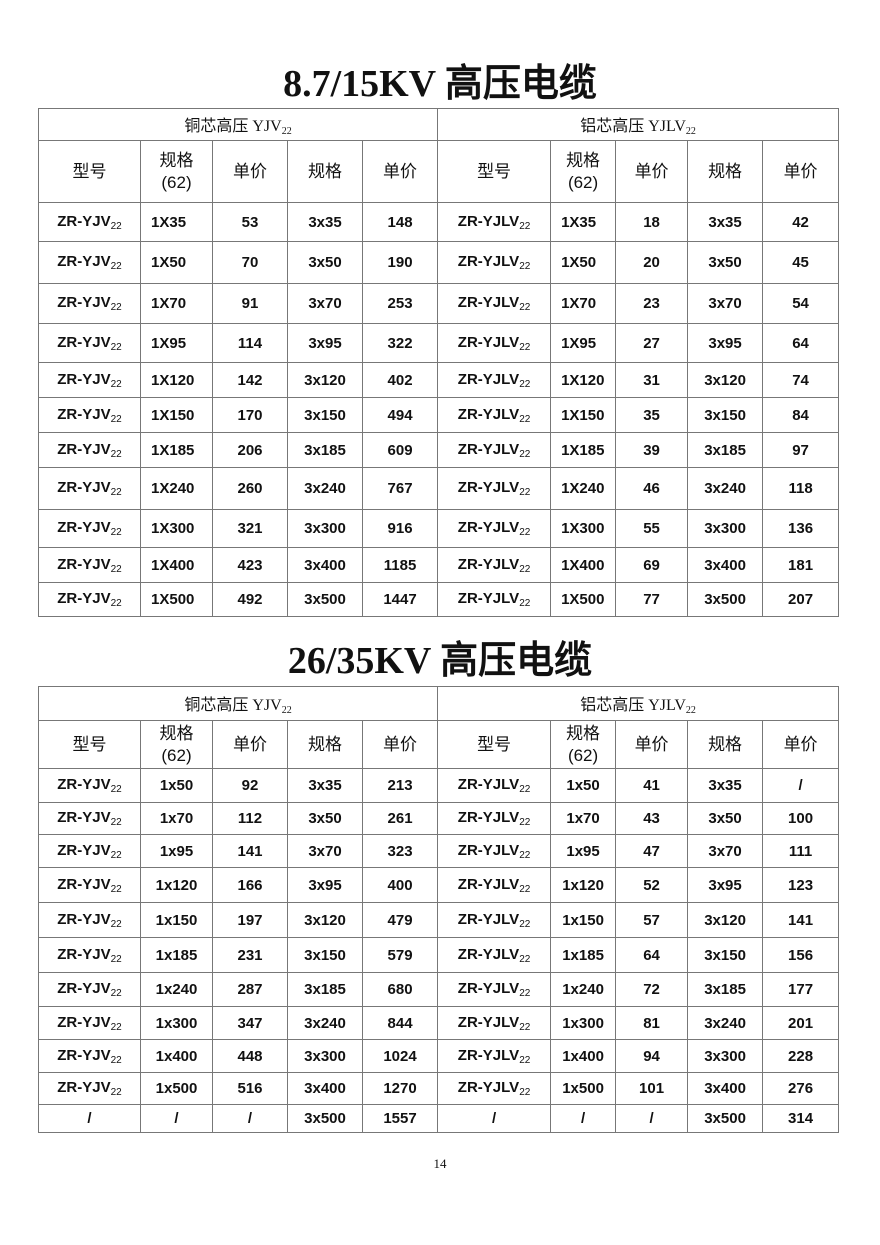 This screenshot has width=880, height=1245. Describe the element at coordinates (801, 303) in the screenshot. I see `table-cell: 54` at that location.